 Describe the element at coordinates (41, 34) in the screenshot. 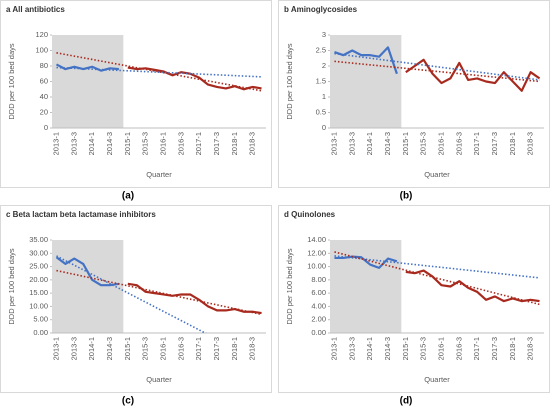

I see `y-tick-label: 120` at that location.